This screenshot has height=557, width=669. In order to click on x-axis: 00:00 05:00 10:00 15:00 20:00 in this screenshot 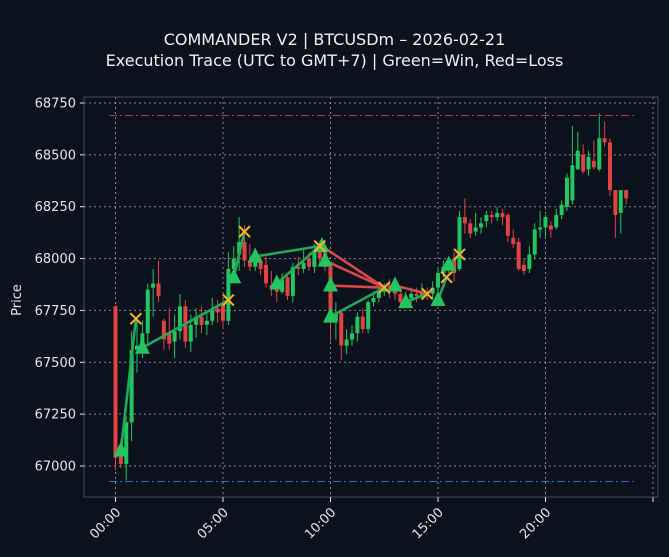, I will do `click(370, 519)`.